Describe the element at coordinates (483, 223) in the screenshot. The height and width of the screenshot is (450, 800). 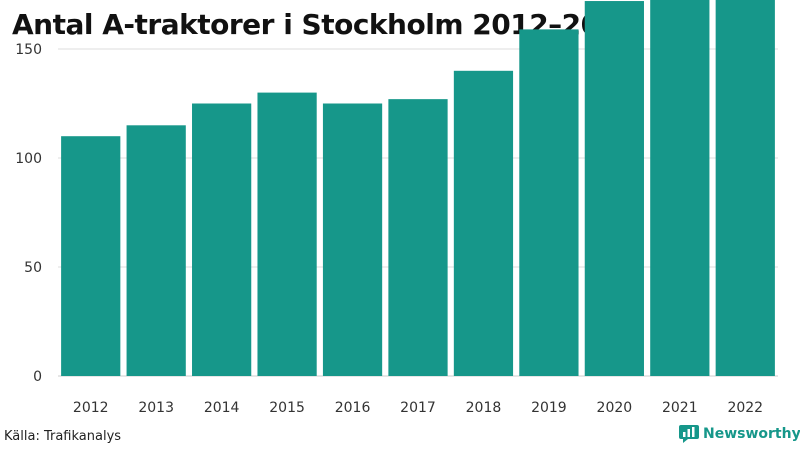
I see `bar-2018` at that location.